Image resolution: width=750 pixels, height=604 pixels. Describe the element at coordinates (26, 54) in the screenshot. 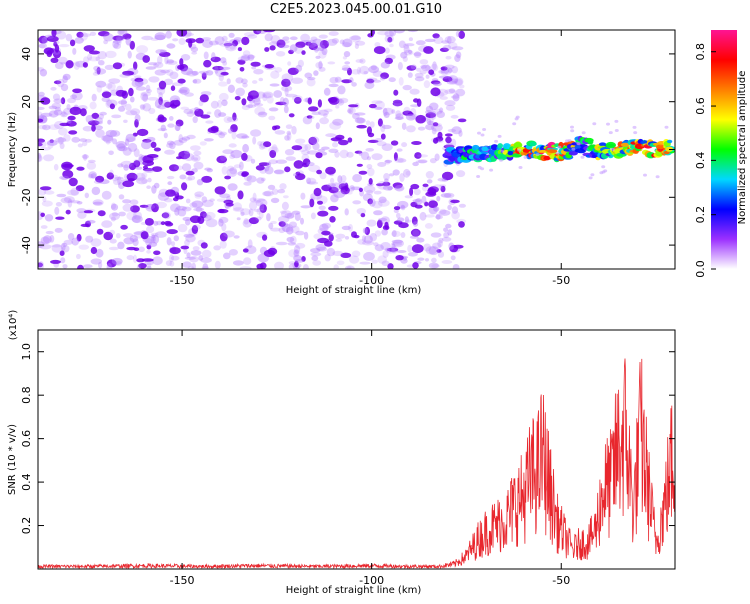

I see `y-tick-label: 40` at that location.